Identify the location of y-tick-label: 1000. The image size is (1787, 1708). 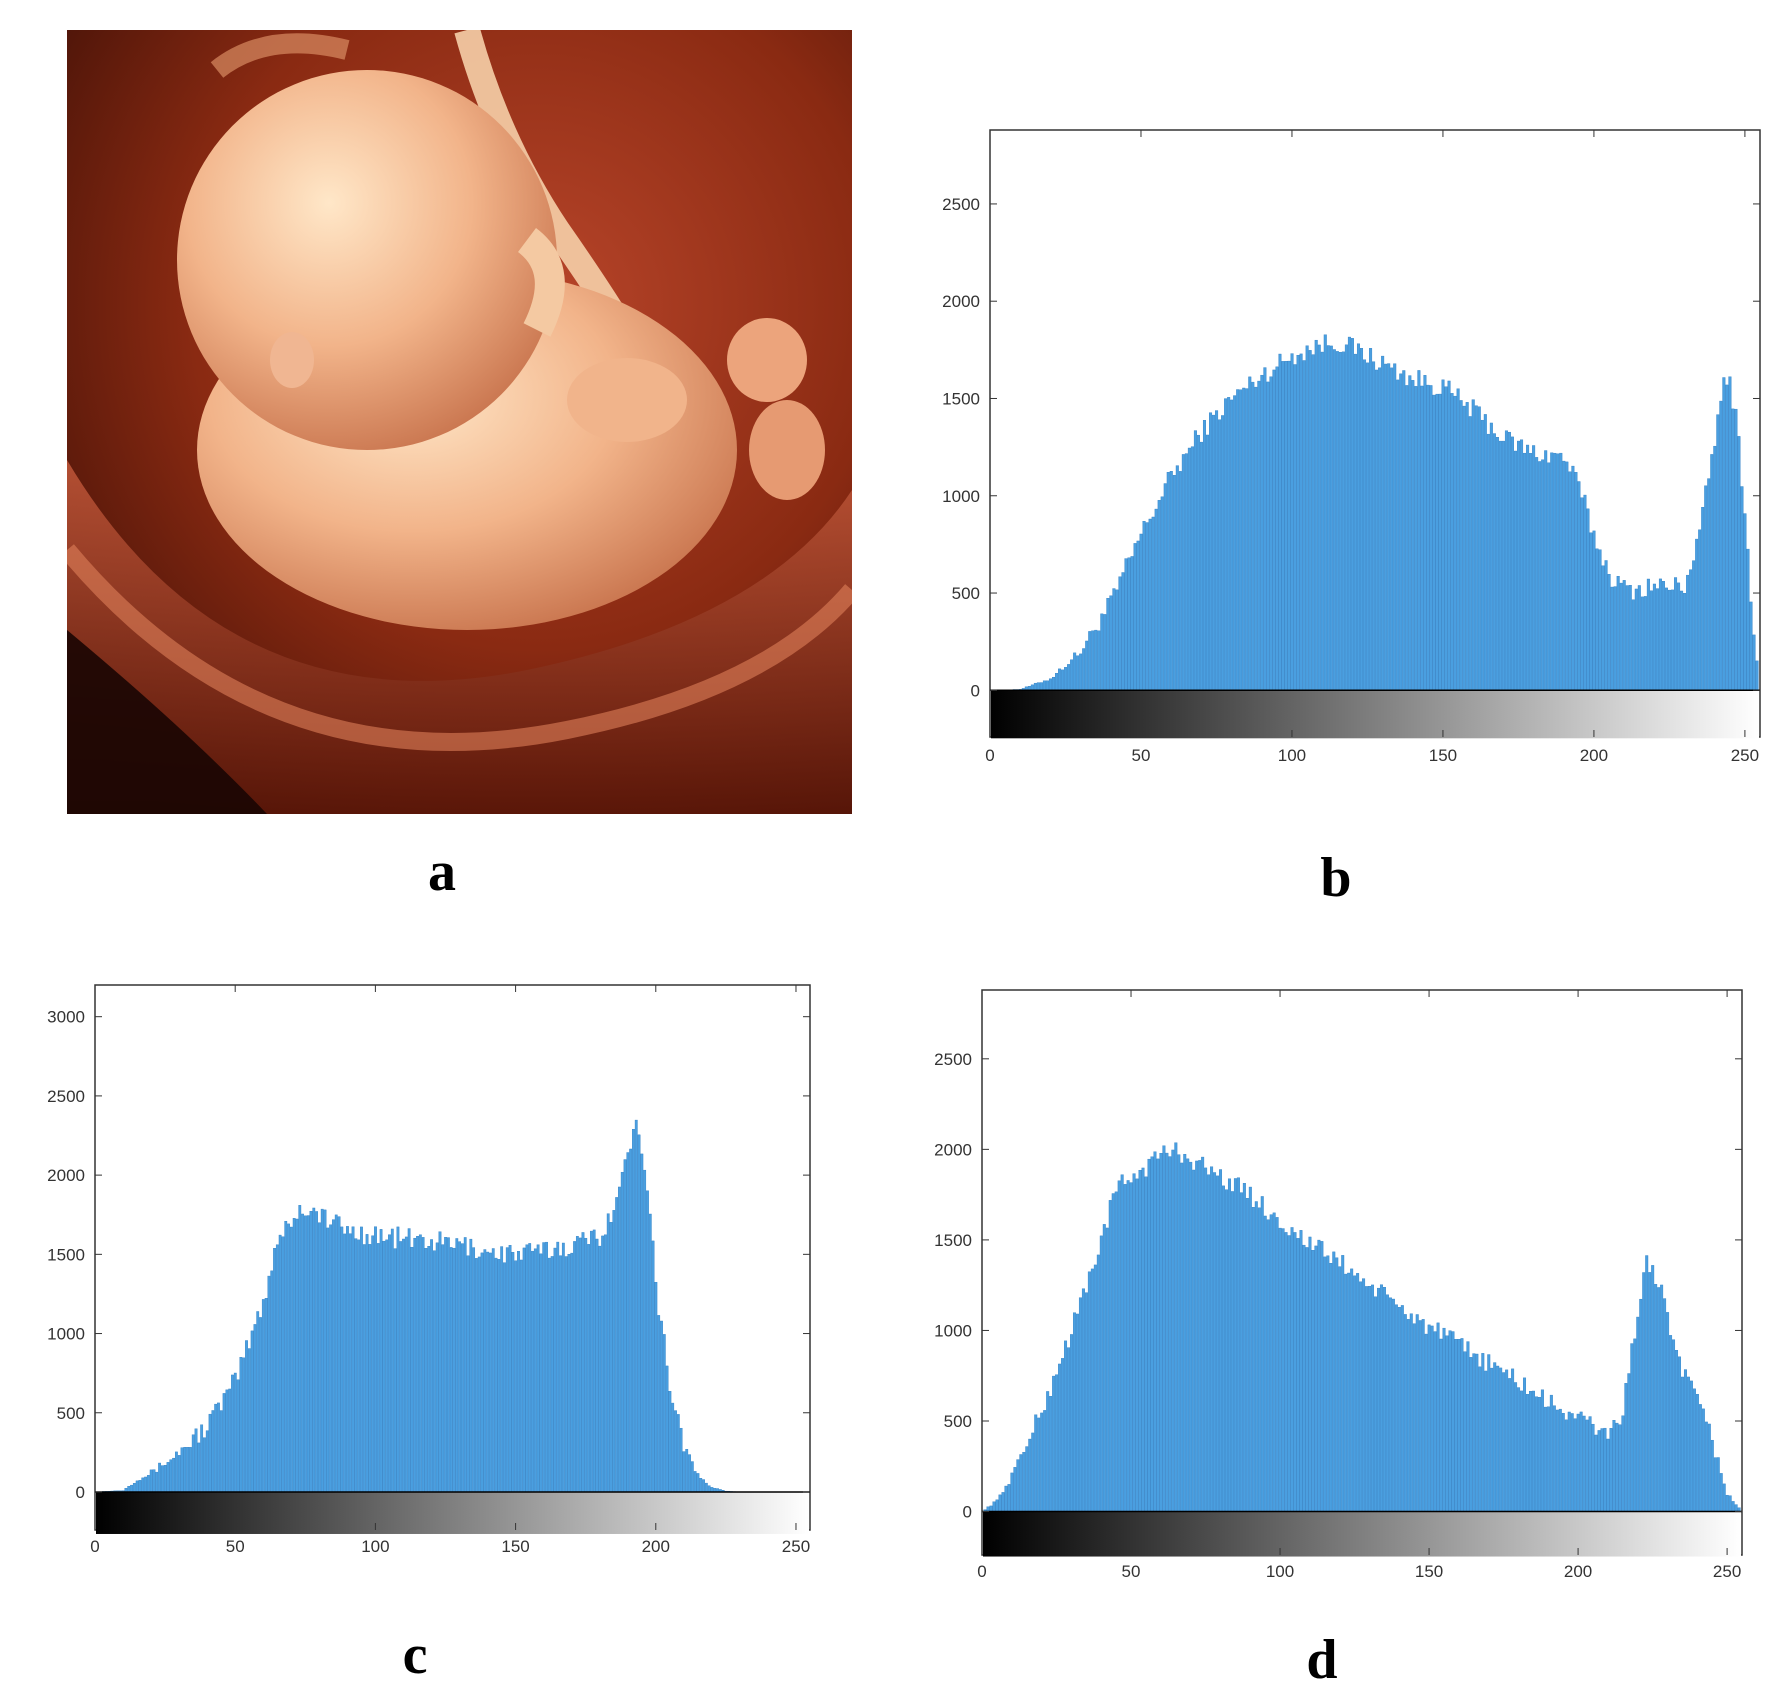
(953, 1330).